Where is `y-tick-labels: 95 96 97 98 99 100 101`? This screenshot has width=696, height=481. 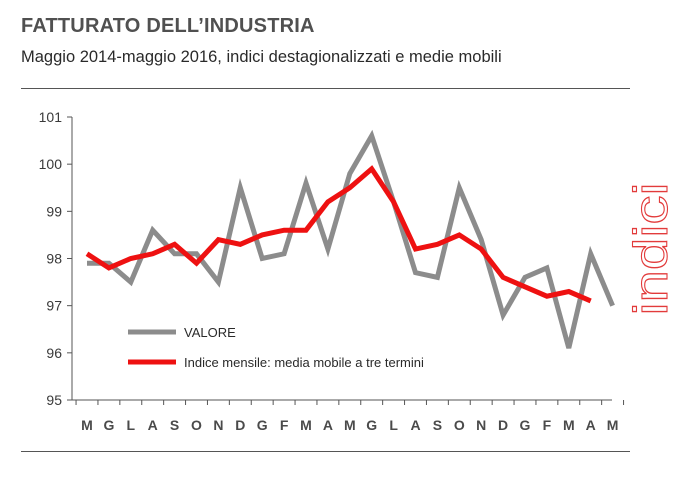
y-tick-labels: 95 96 97 98 99 100 101 is located at coordinates (55, 258).